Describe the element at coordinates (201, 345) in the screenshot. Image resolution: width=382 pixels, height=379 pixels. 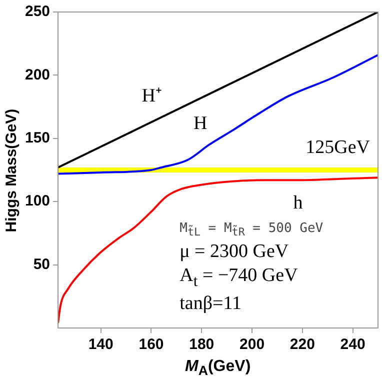
I see `x-tick-label: 180` at that location.